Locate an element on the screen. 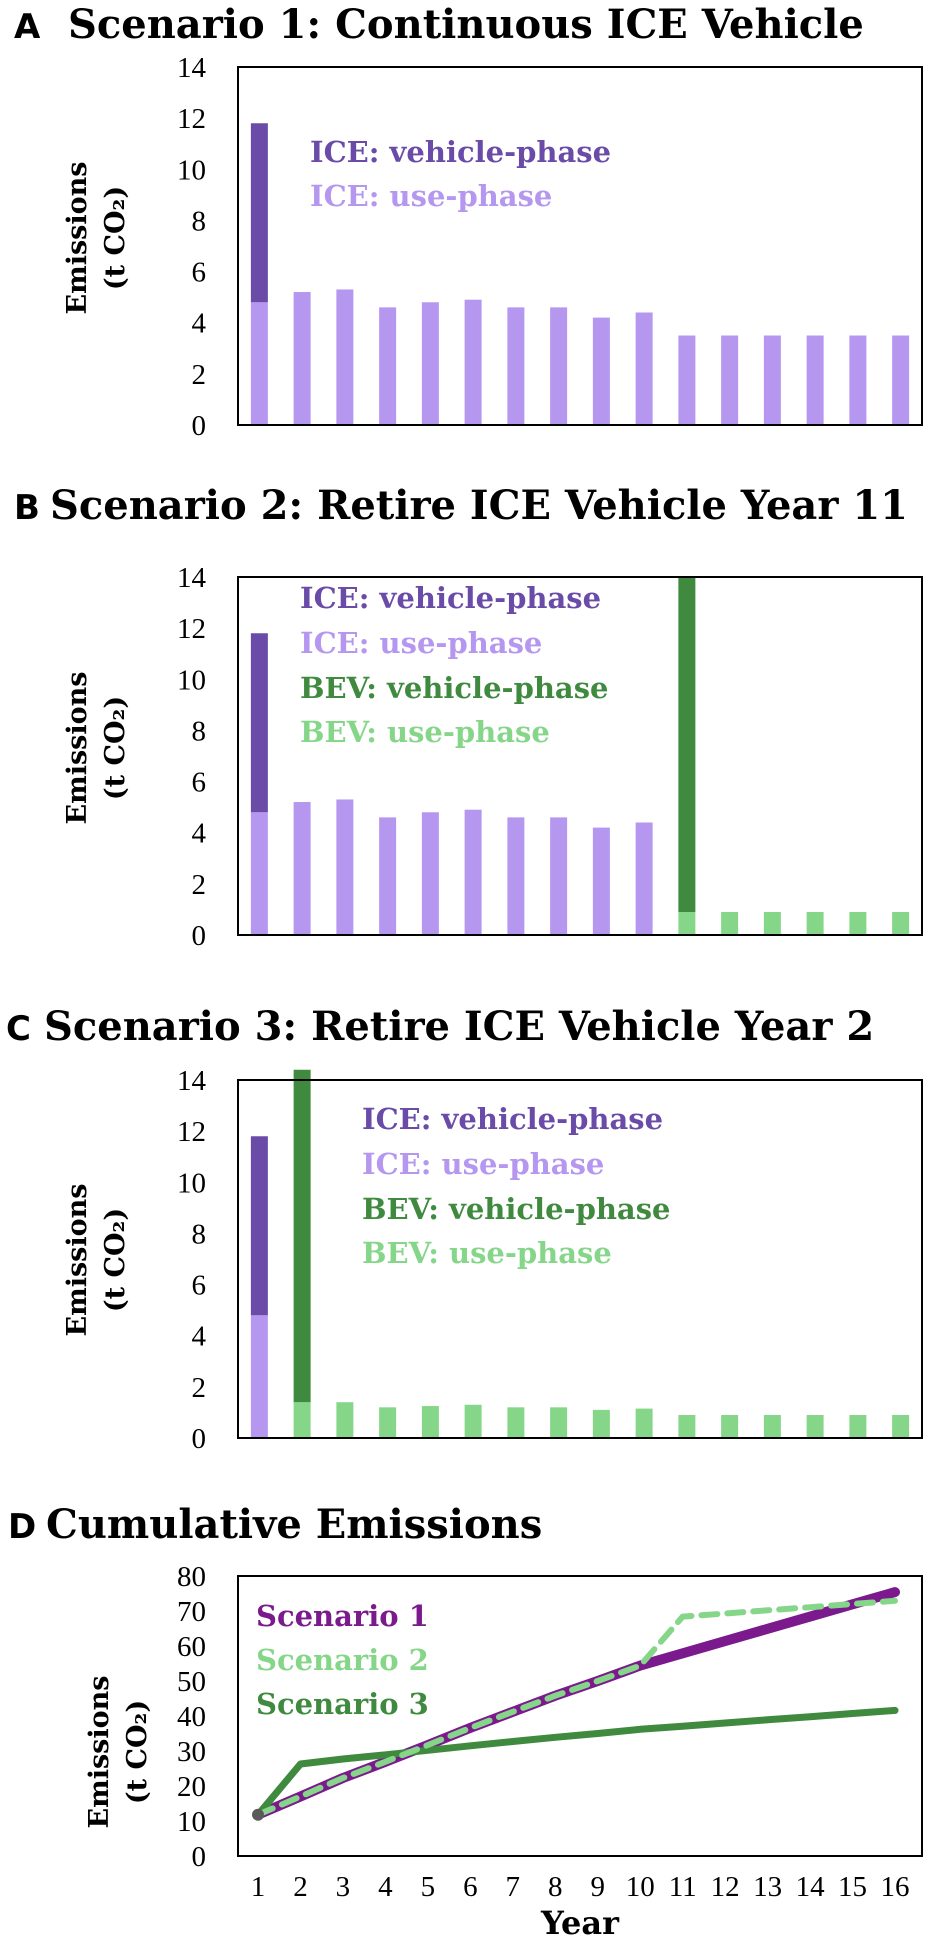 The width and height of the screenshot is (928, 1944). panel-a-bar-16-ice_use is located at coordinates (901, 380).